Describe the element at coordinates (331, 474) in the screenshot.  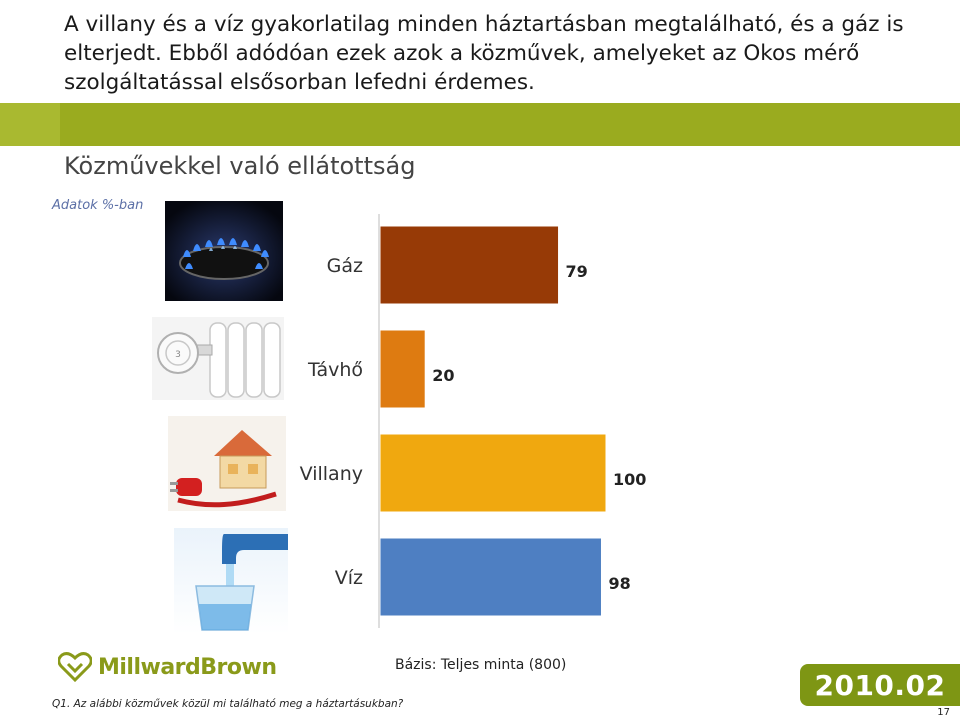
I see `category-label-2: Villany` at that location.